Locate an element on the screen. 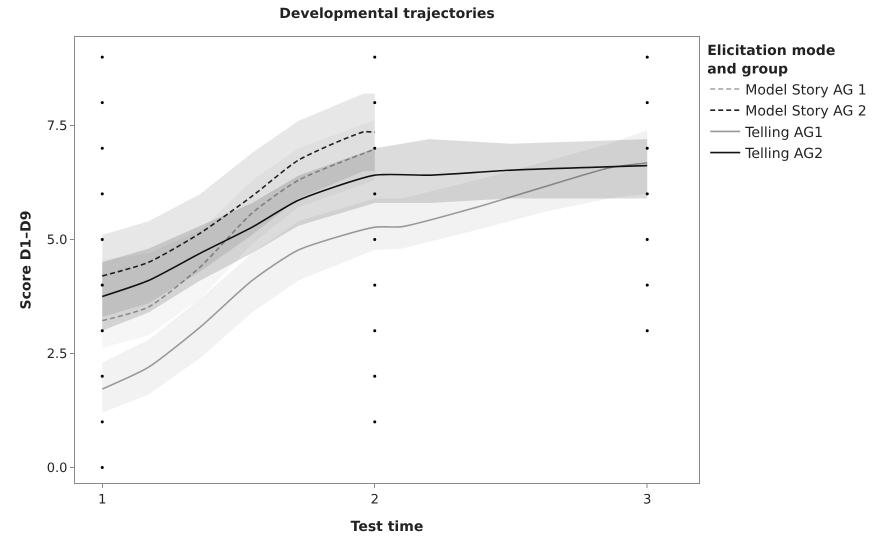 The height and width of the screenshot is (544, 884). y-tick-label: 7.5 is located at coordinates (57, 126).